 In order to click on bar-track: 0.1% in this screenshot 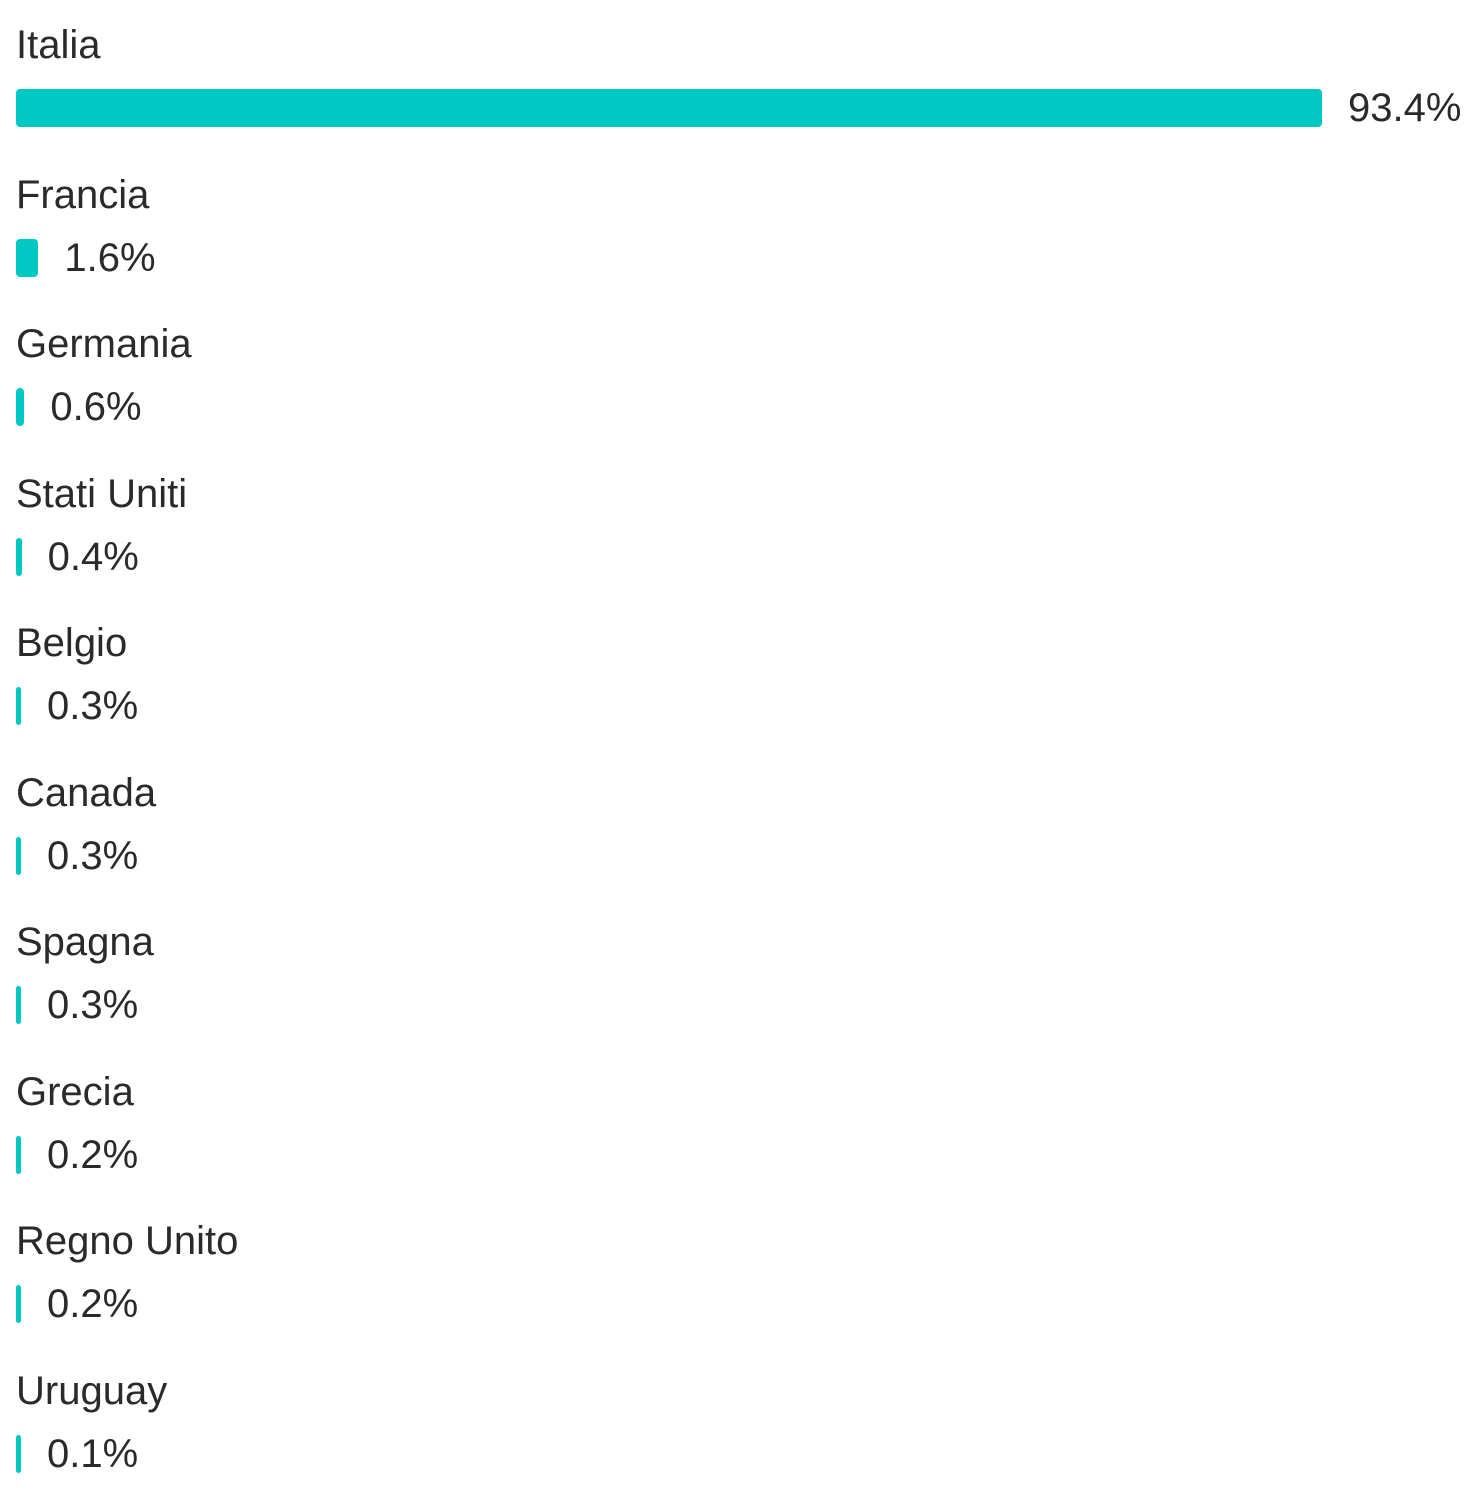, I will do `click(77, 1454)`.